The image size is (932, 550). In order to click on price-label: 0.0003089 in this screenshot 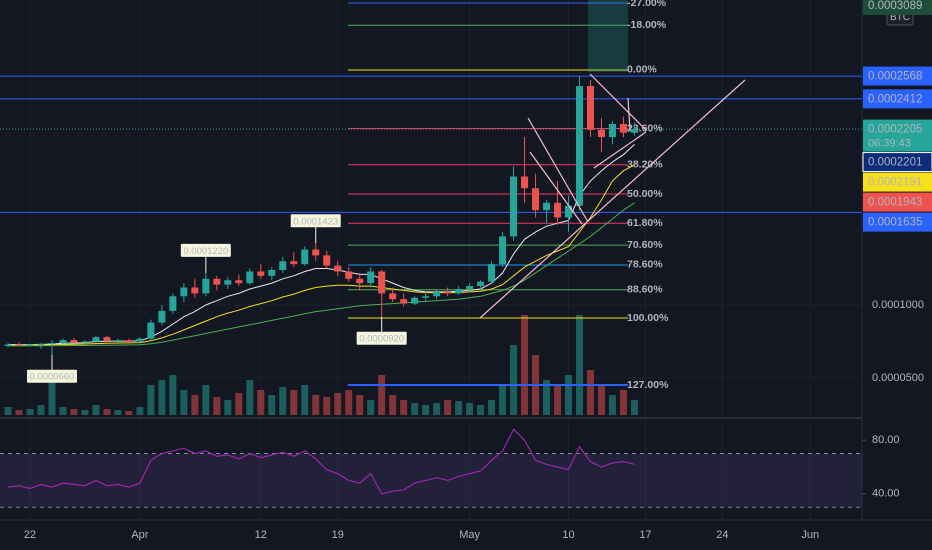, I will do `click(895, 6)`.